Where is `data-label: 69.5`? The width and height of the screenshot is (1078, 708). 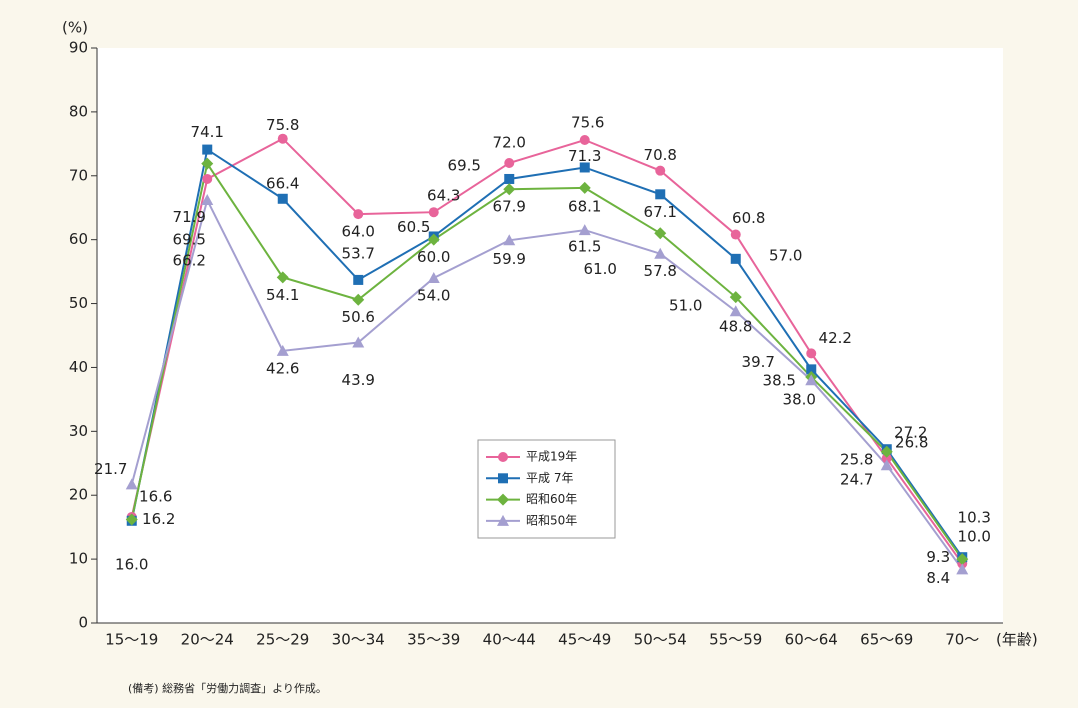
data-label: 69.5 is located at coordinates (464, 165).